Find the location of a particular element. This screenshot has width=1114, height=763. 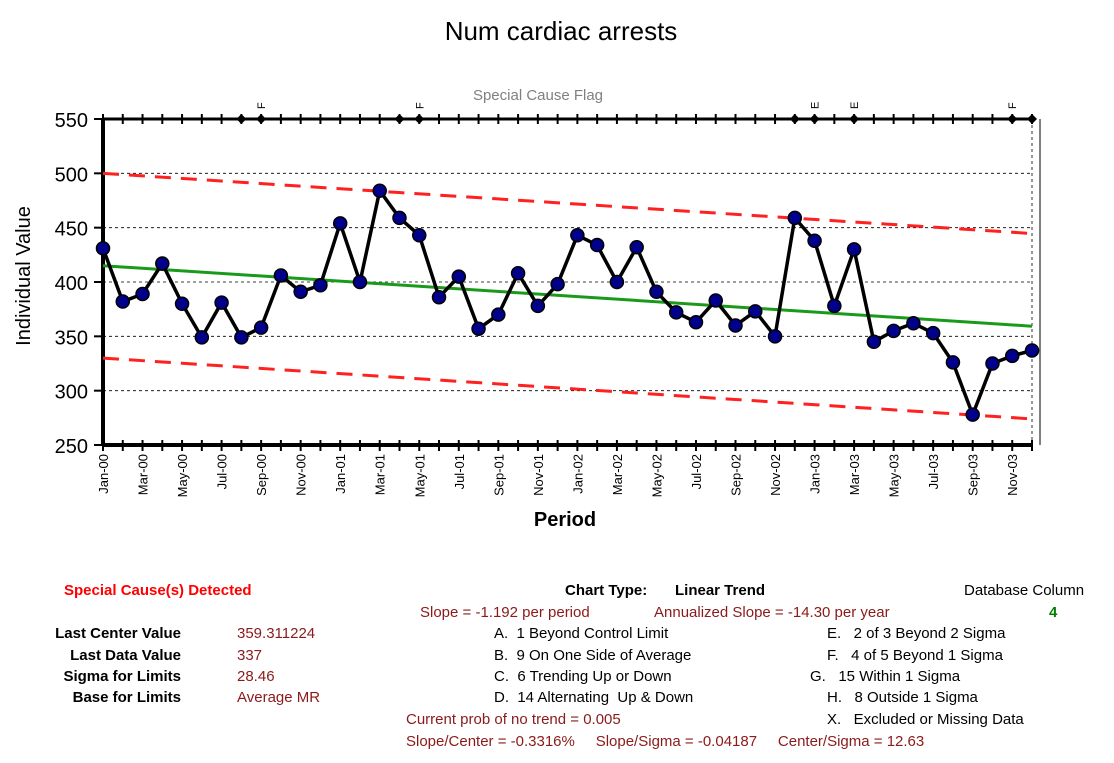

x-tick-label: Sep-01 is located at coordinates (498, 475).